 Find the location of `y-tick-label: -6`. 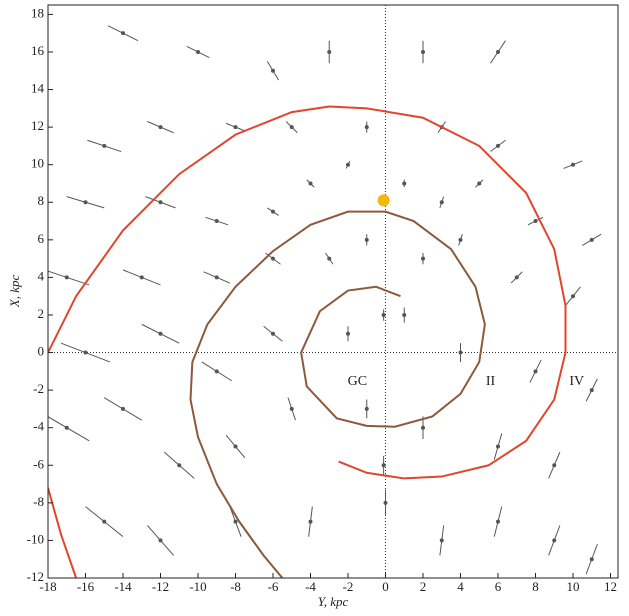

y-tick-label: -6 is located at coordinates (38, 463).